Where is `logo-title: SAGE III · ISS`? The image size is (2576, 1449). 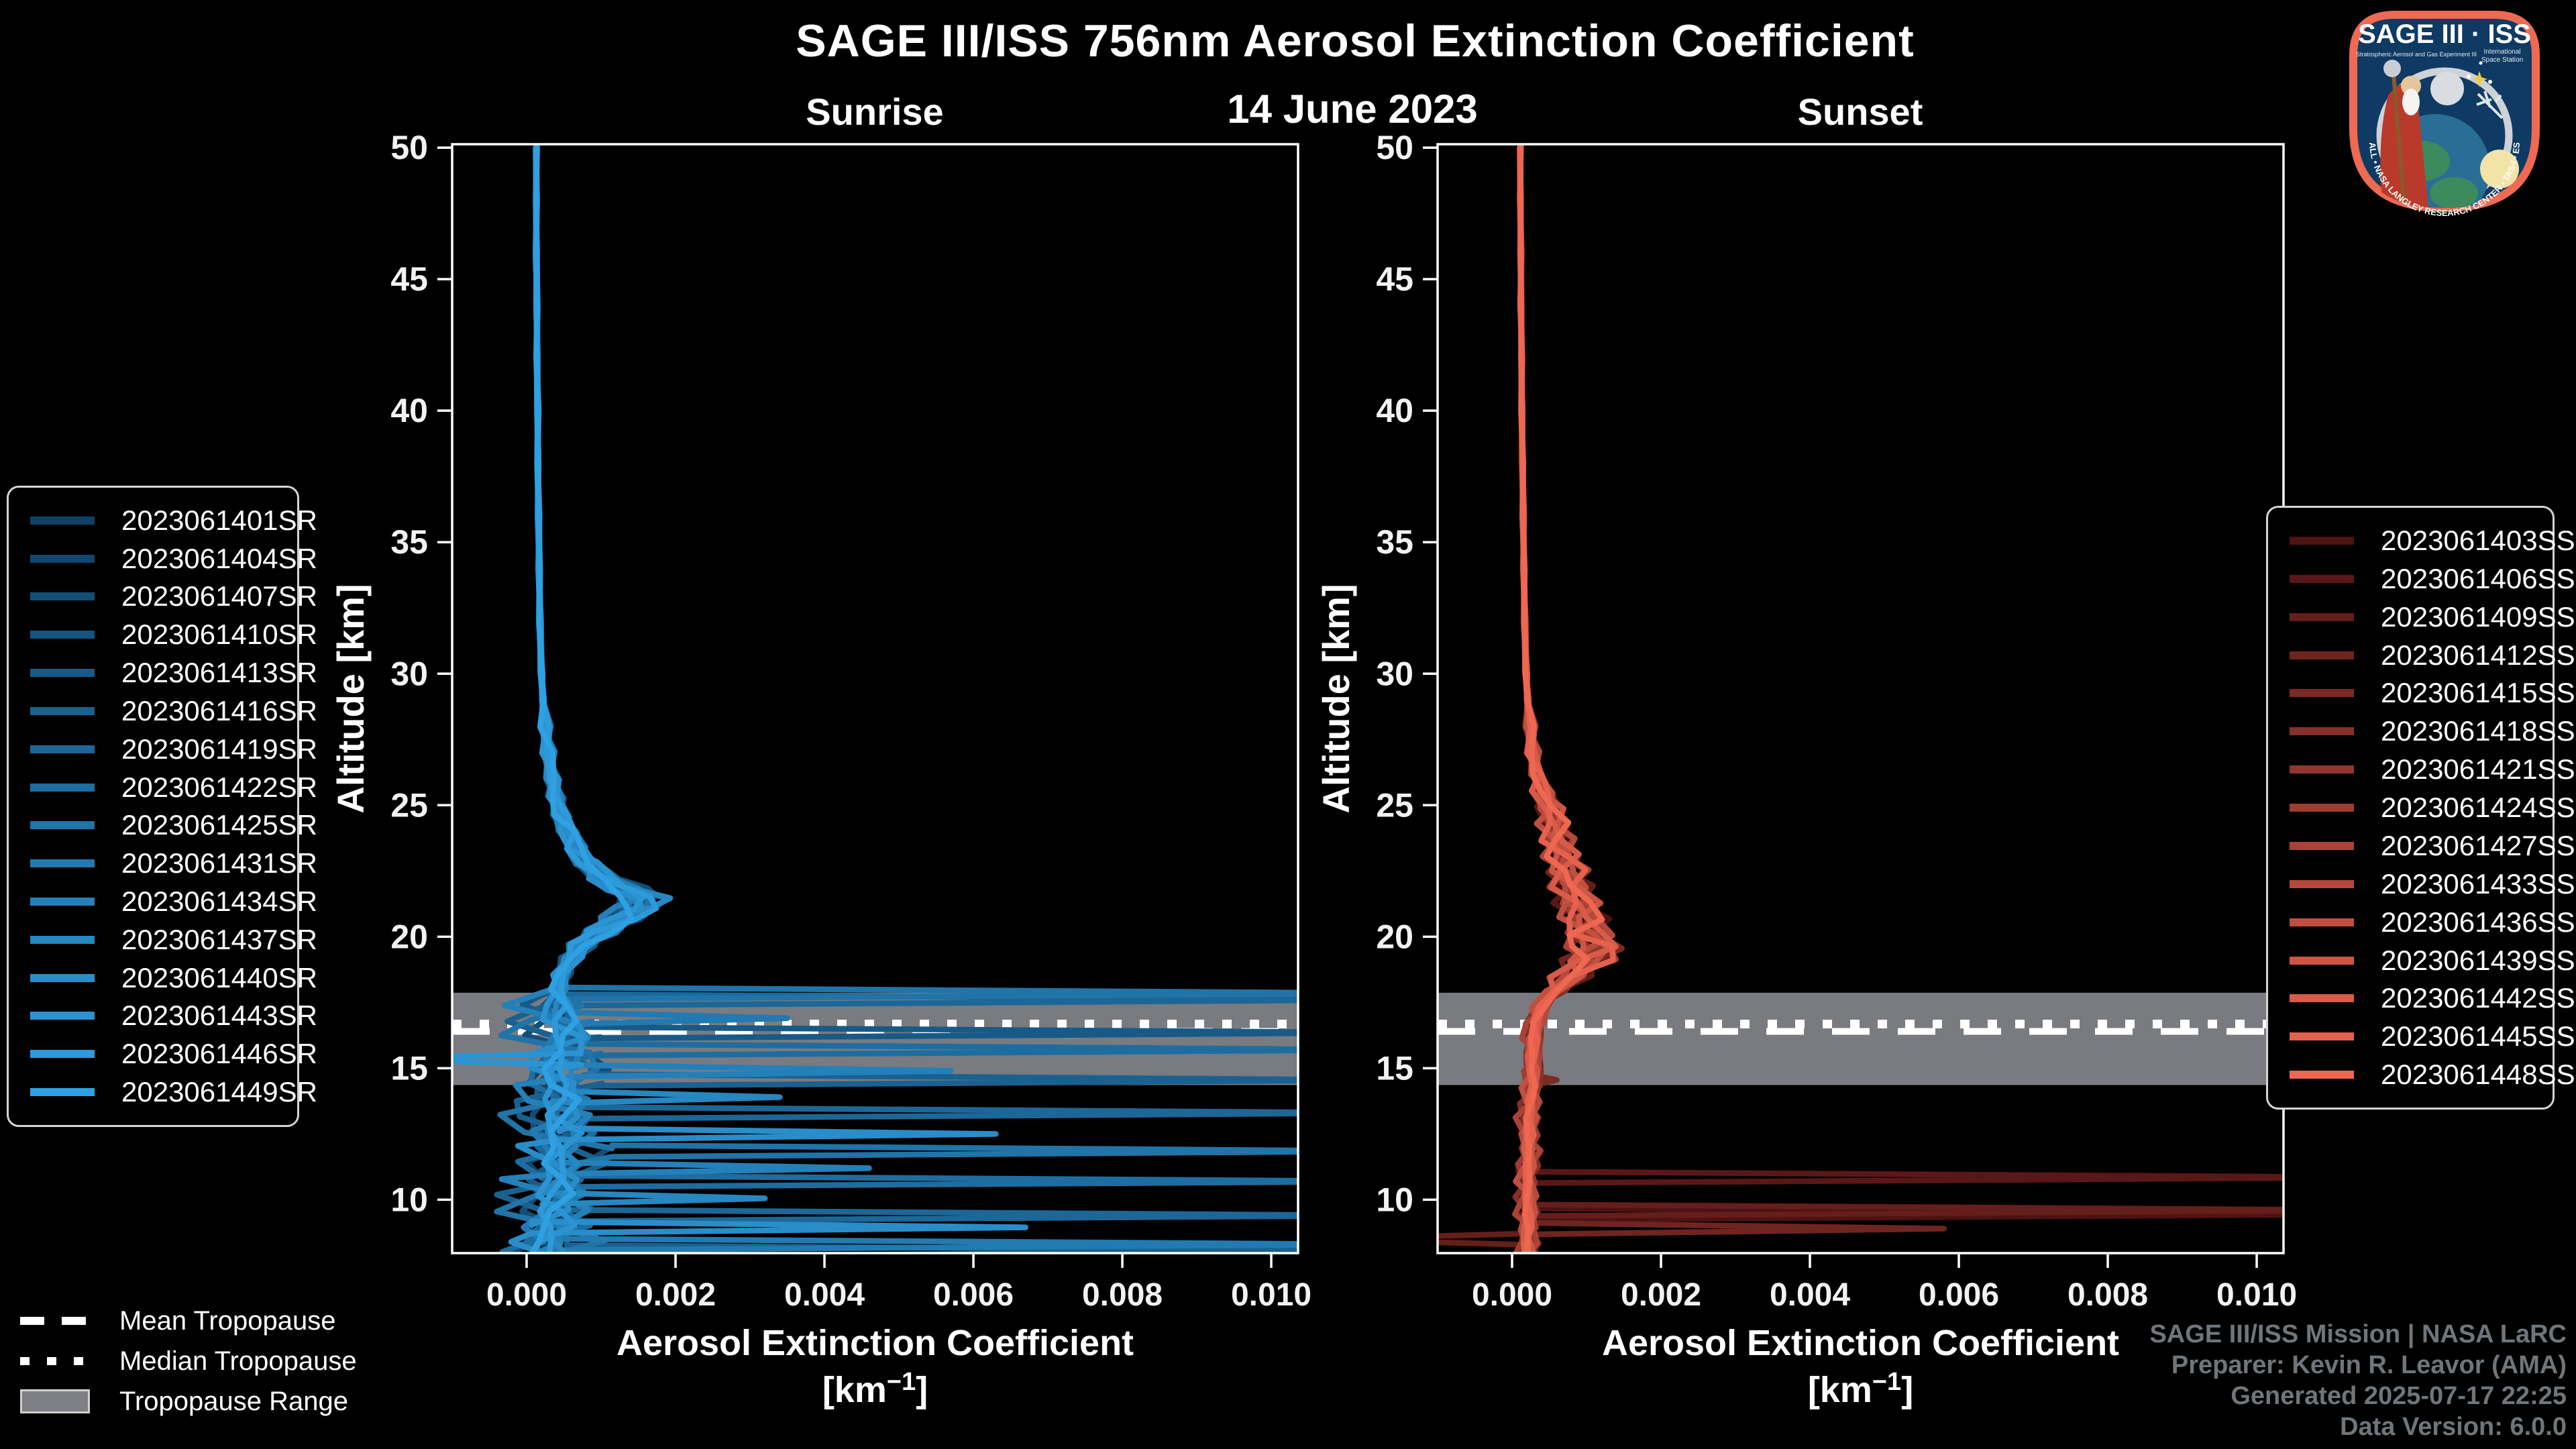
logo-title: SAGE III · ISS is located at coordinates (2444, 34).